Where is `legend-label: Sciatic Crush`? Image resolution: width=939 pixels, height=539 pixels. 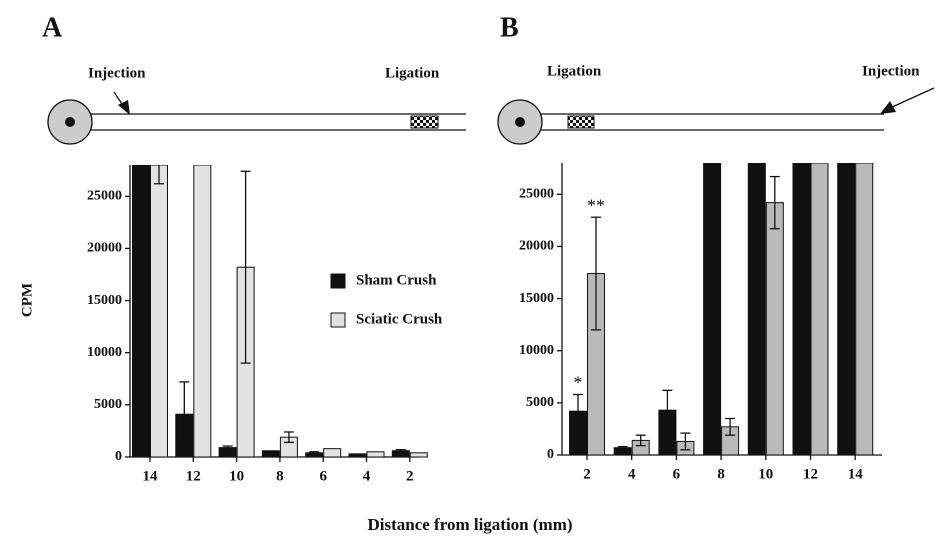 legend-label: Sciatic Crush is located at coordinates (399, 319).